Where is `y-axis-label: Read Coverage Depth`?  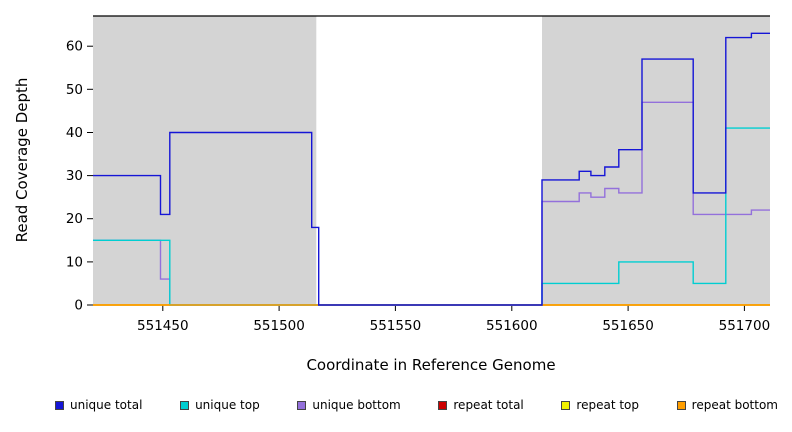 y-axis-label: Read Coverage Depth is located at coordinates (22, 160).